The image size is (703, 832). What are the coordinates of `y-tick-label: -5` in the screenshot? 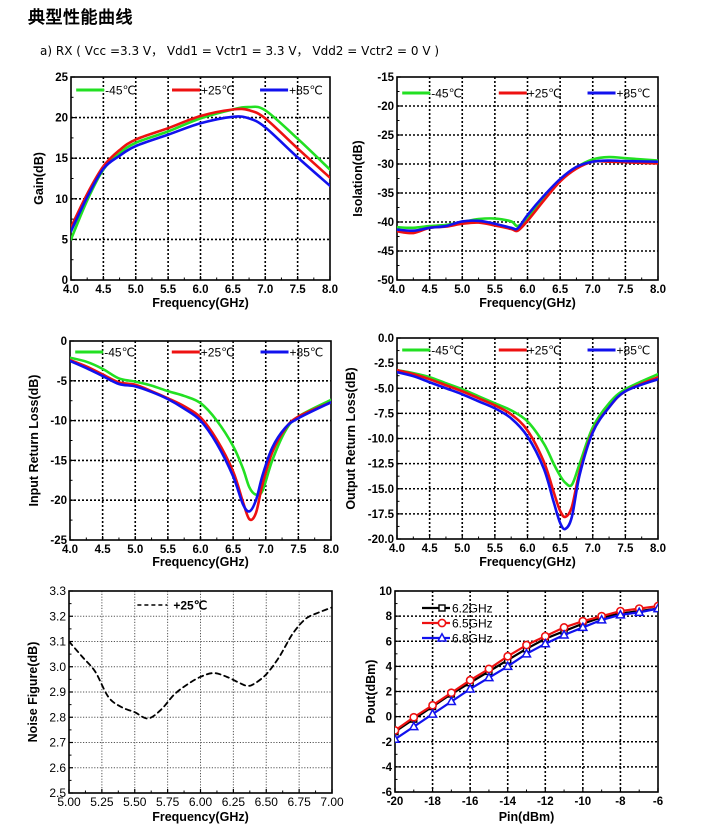 It's located at (62, 382).